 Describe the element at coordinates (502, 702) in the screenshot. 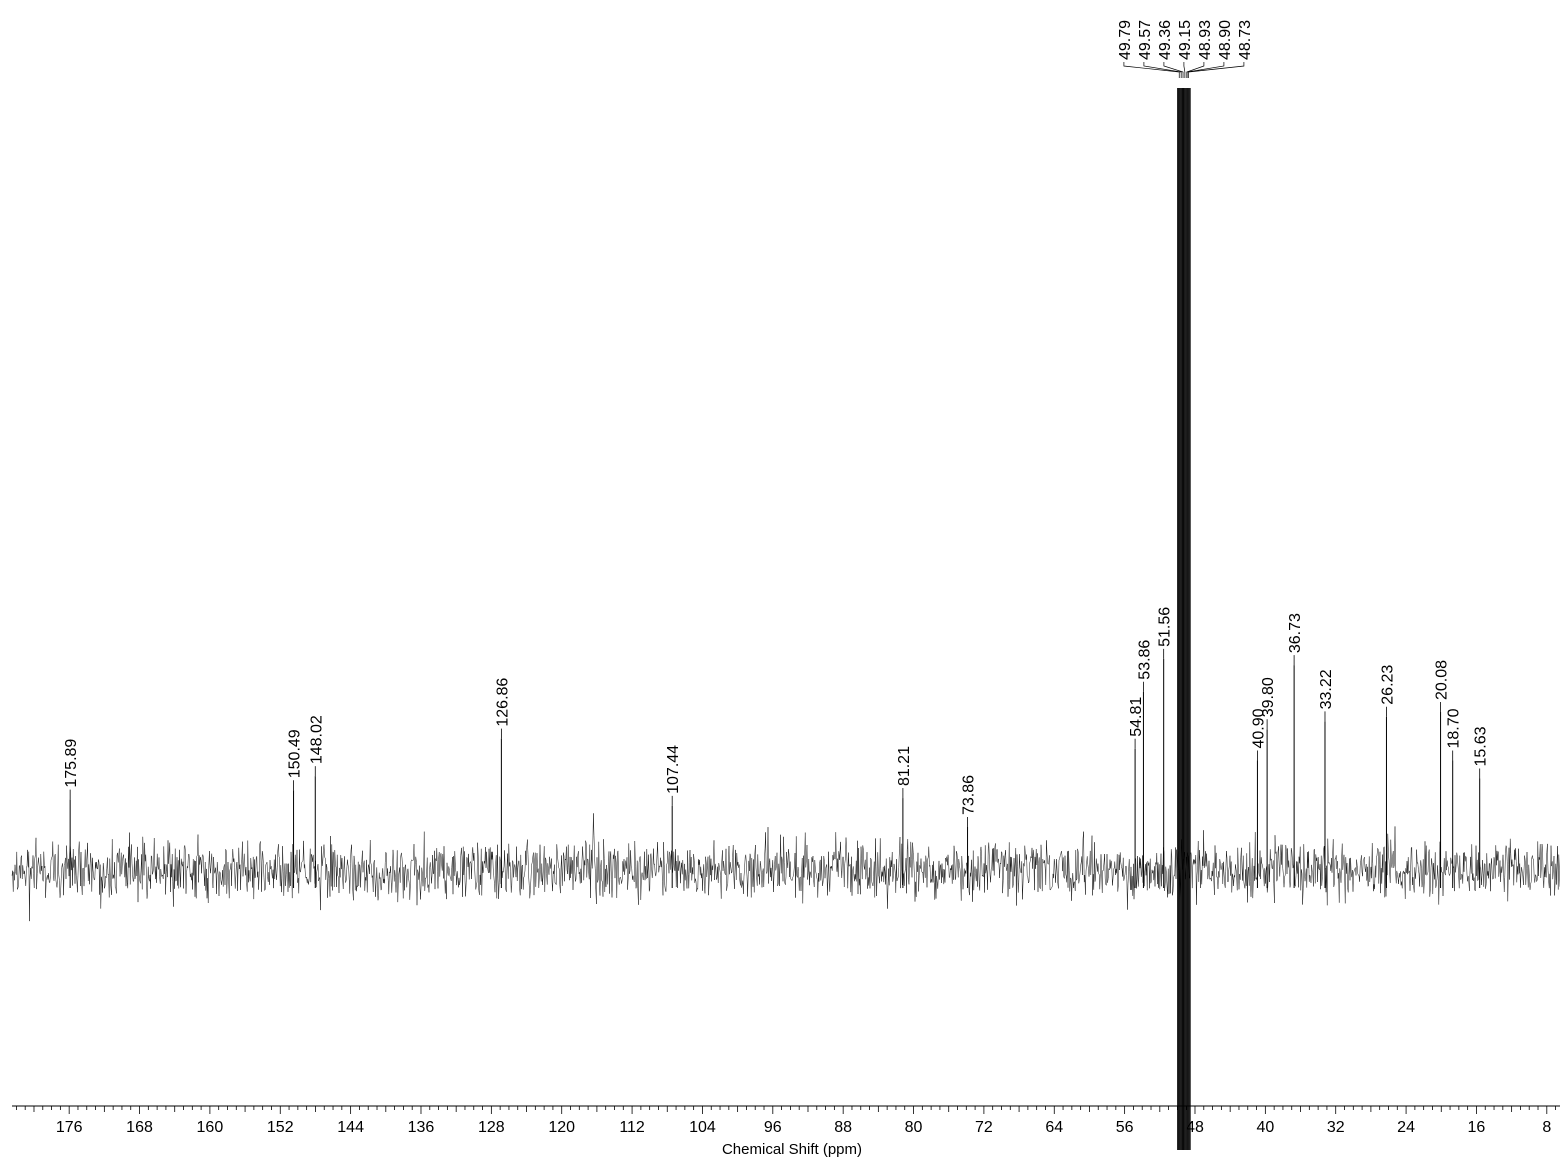

I see `peak-label-126.86: 126.86` at that location.